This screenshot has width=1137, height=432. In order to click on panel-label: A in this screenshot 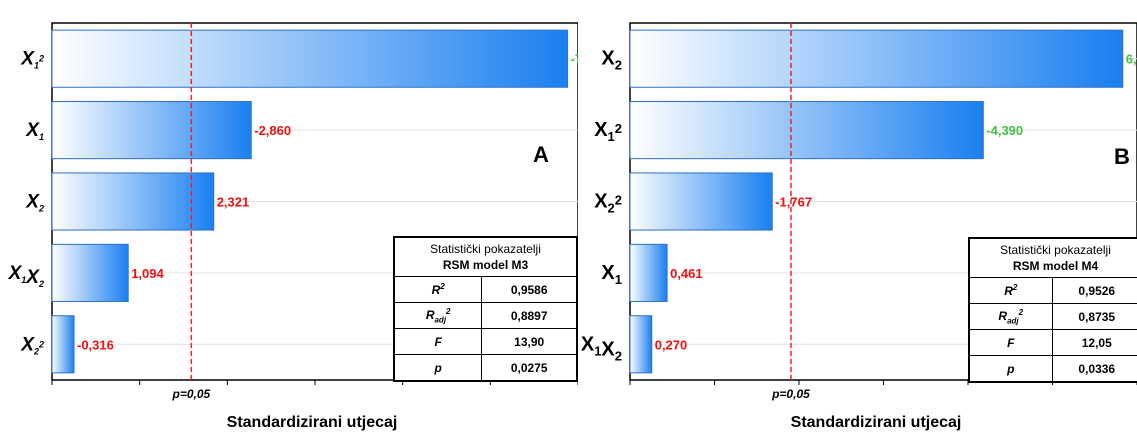, I will do `click(541, 154)`.